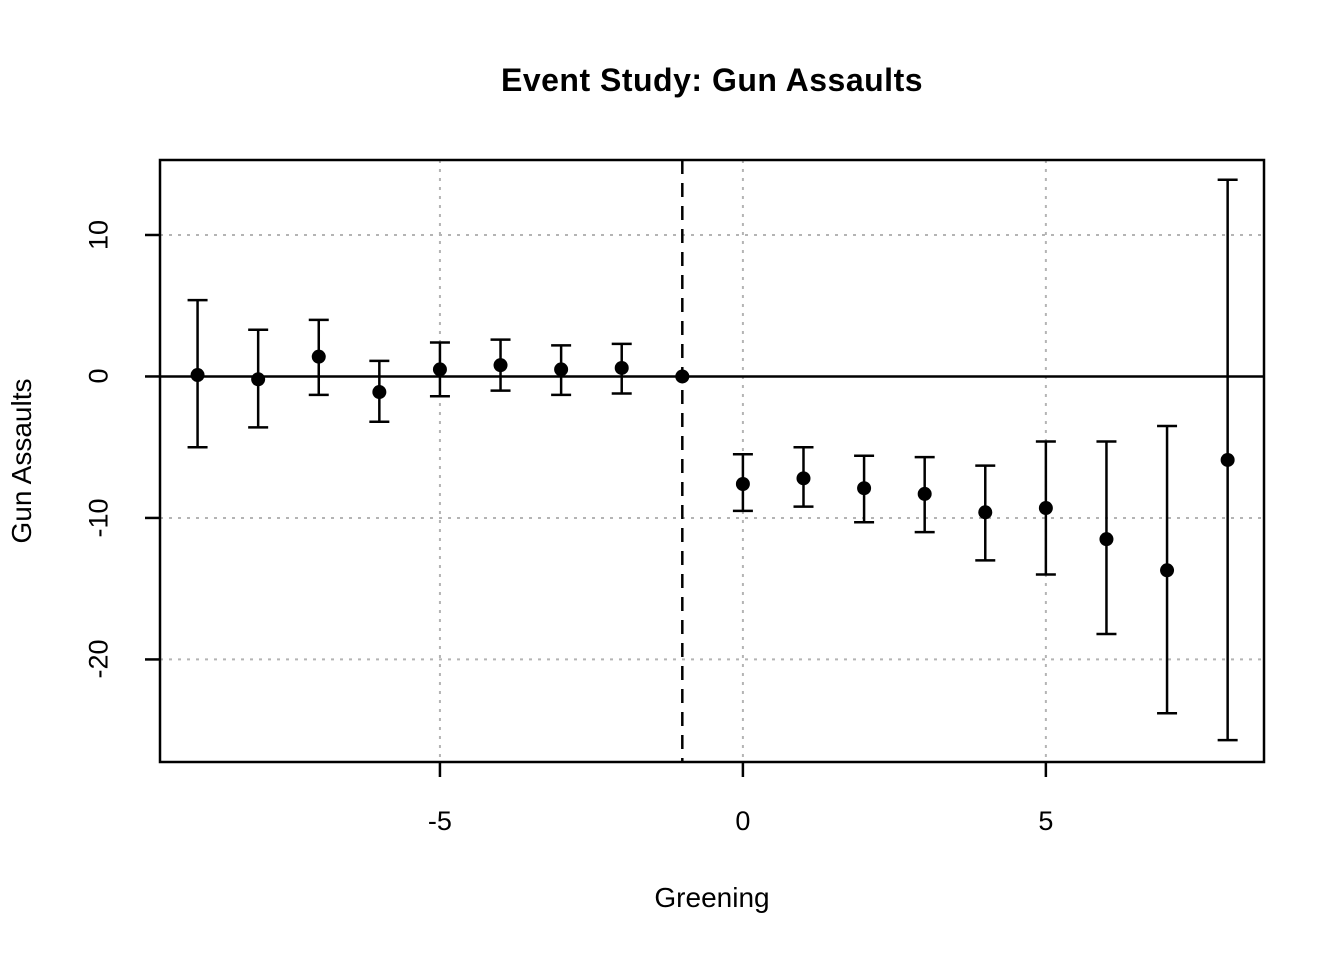 This screenshot has height=960, width=1344. I want to click on x-tick-label: 5, so click(1046, 821).